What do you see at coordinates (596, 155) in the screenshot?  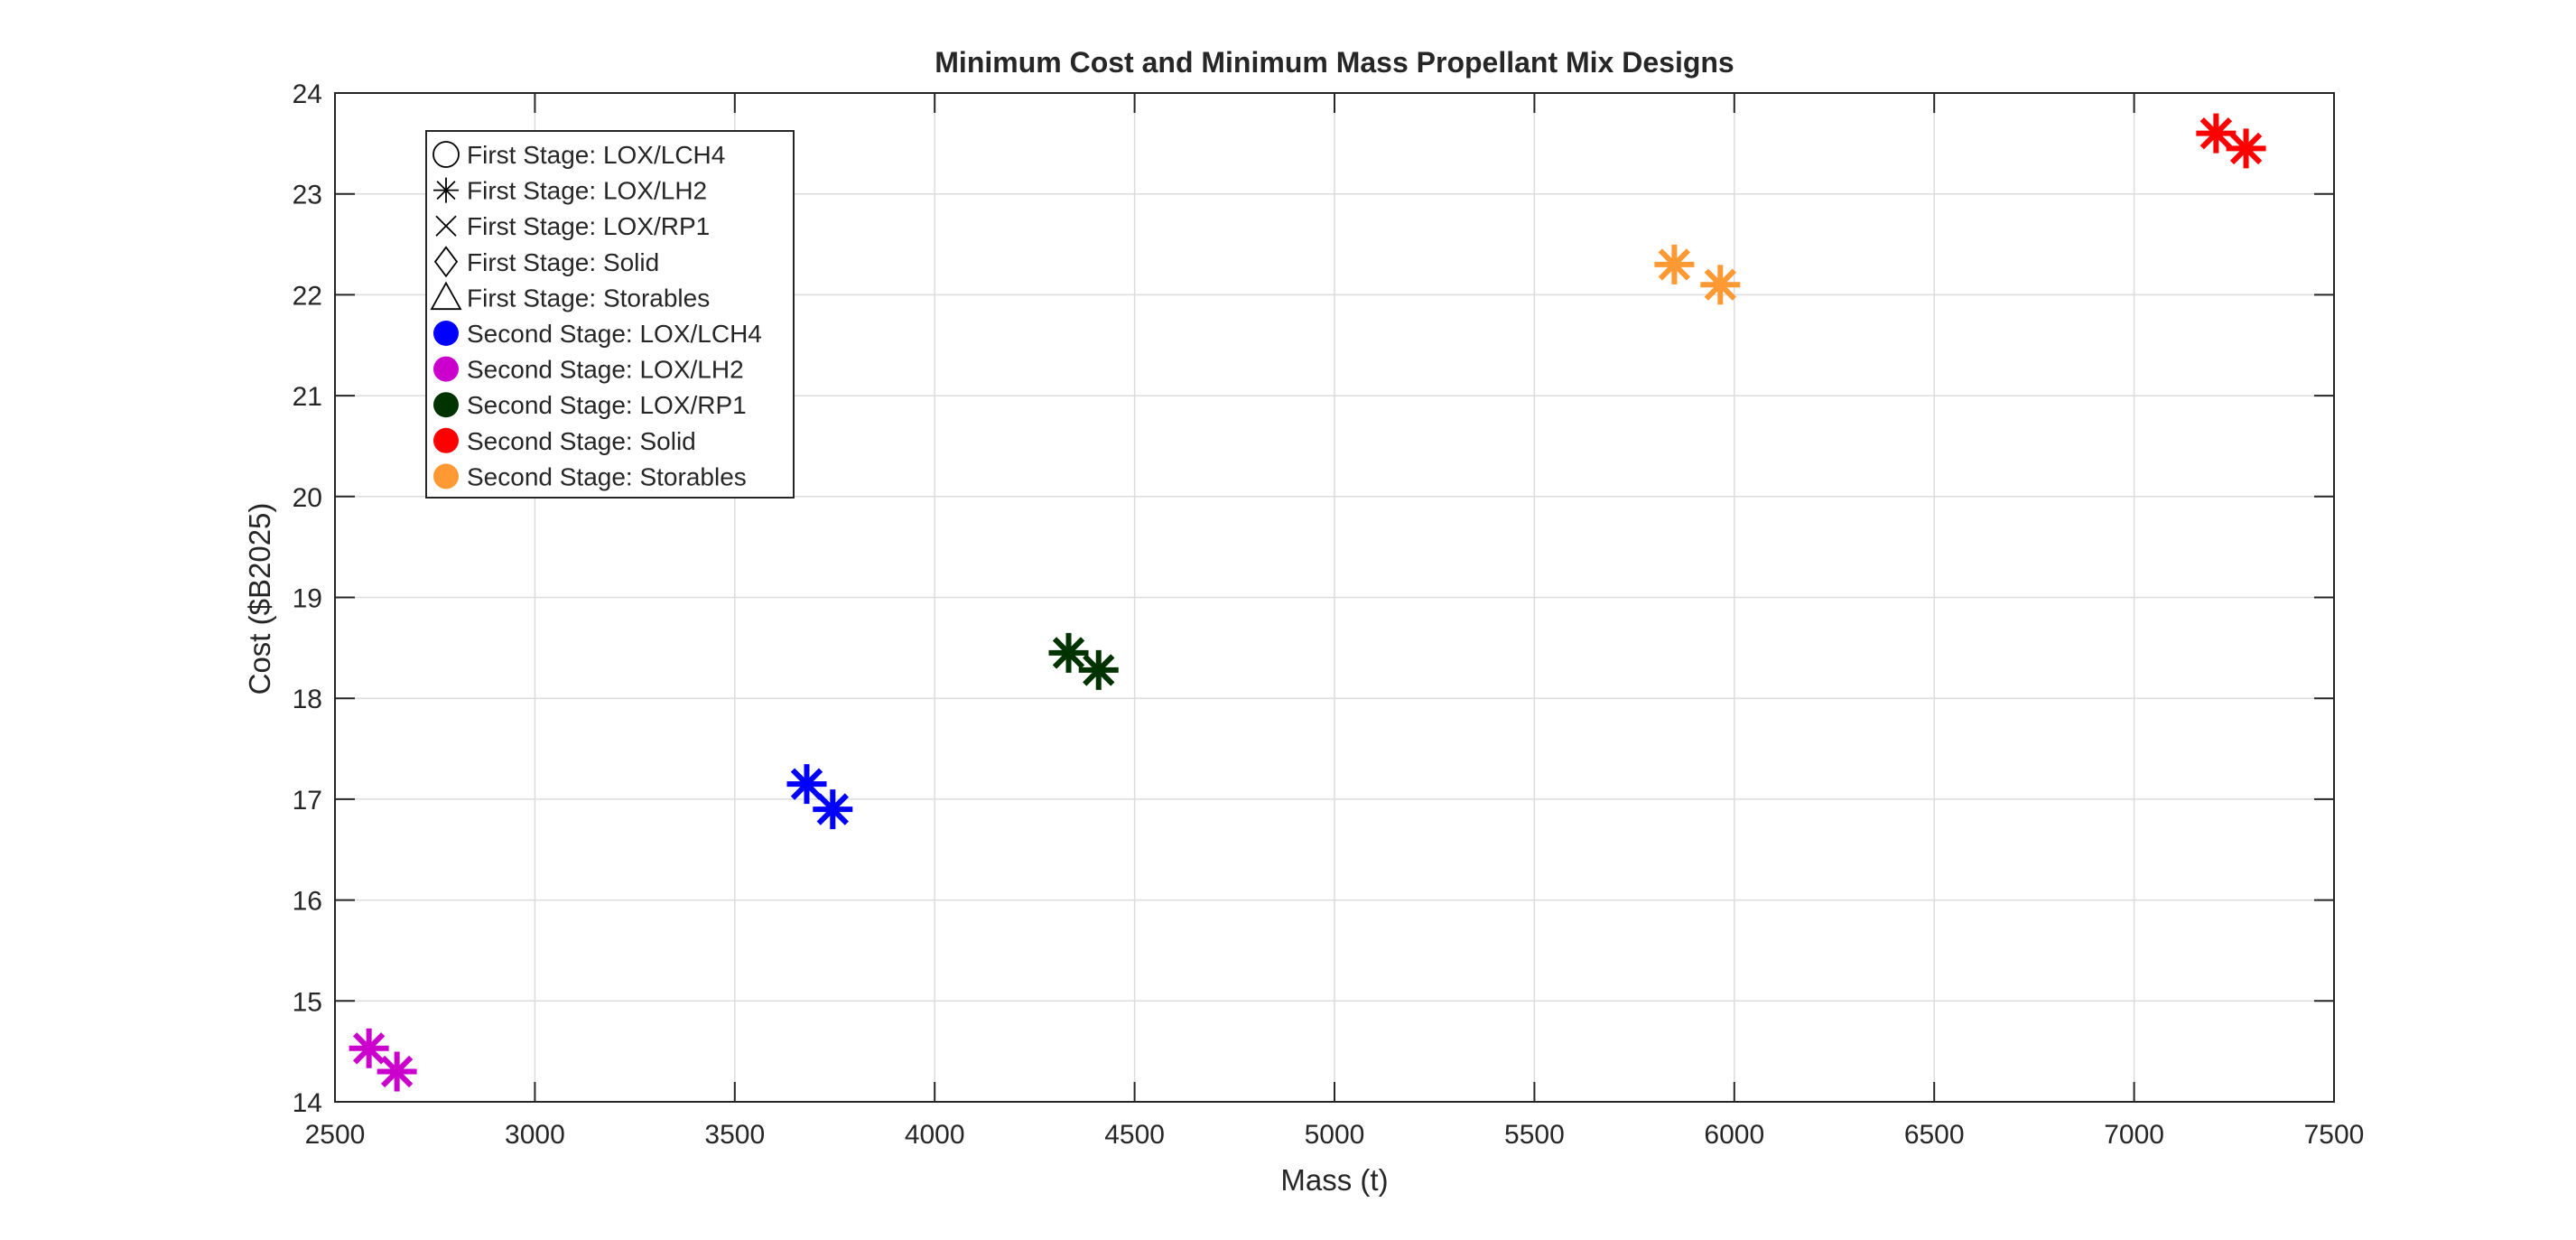 I see `legend-label: First Stage: LOX/LCH4` at bounding box center [596, 155].